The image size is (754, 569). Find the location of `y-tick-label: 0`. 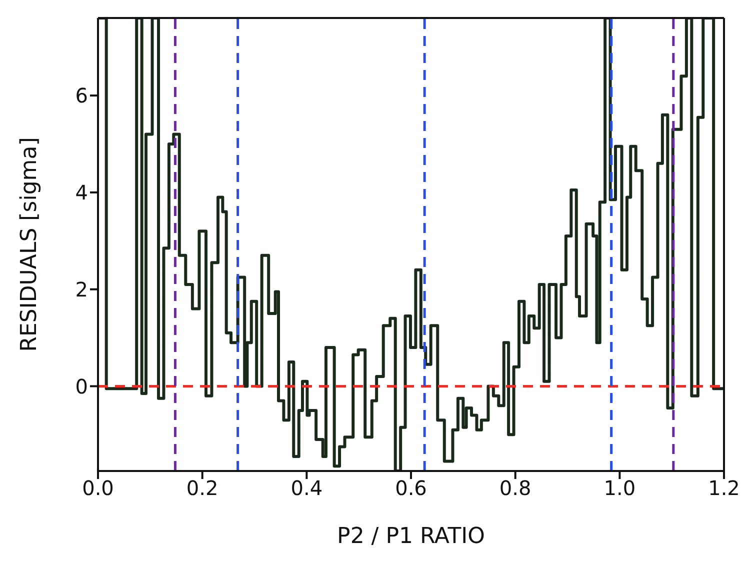

y-tick-label: 0 is located at coordinates (81, 386).